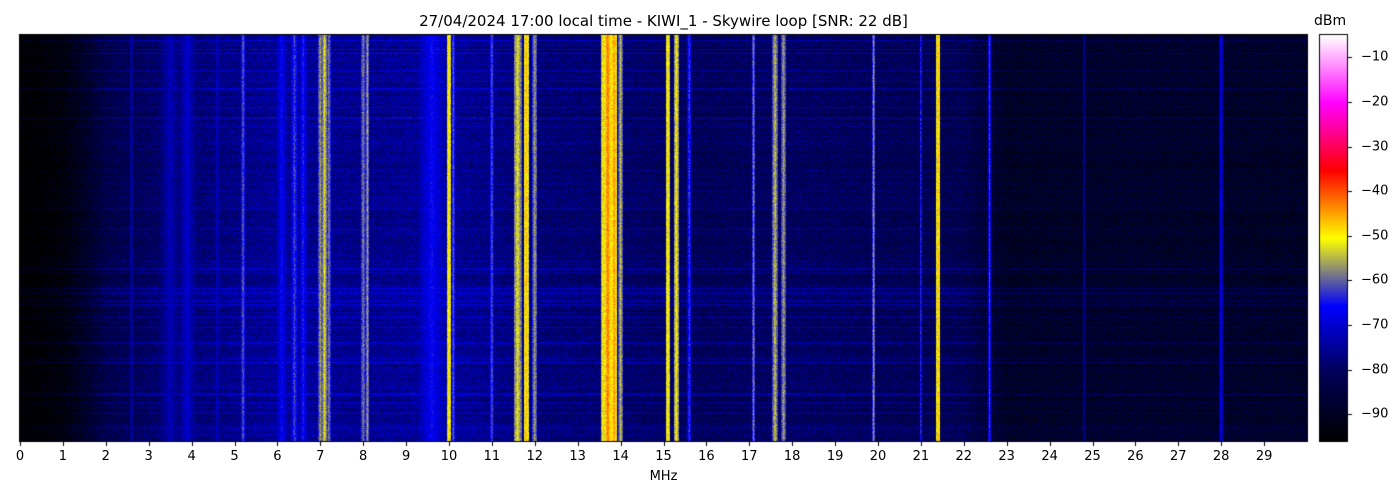 The height and width of the screenshot is (500, 1400). I want to click on x-tick-label: 2, so click(105, 456).